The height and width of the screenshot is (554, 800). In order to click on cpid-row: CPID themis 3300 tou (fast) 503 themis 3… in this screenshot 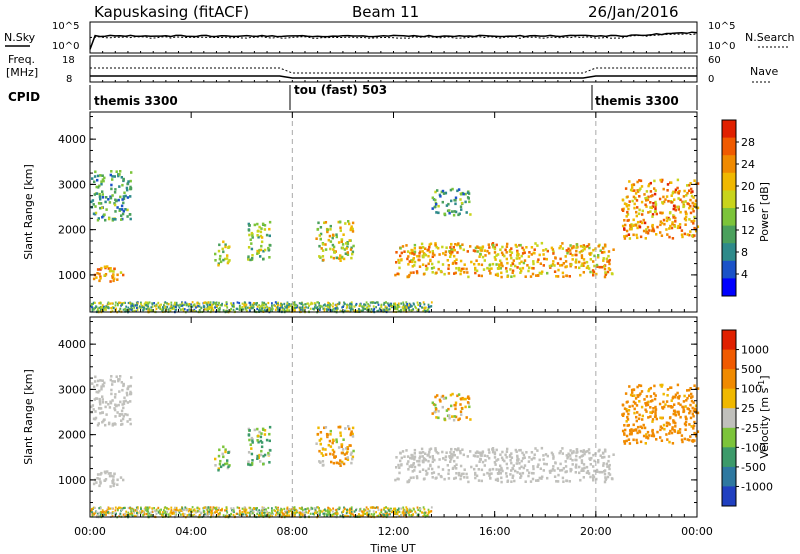, I will do `click(353, 96)`.